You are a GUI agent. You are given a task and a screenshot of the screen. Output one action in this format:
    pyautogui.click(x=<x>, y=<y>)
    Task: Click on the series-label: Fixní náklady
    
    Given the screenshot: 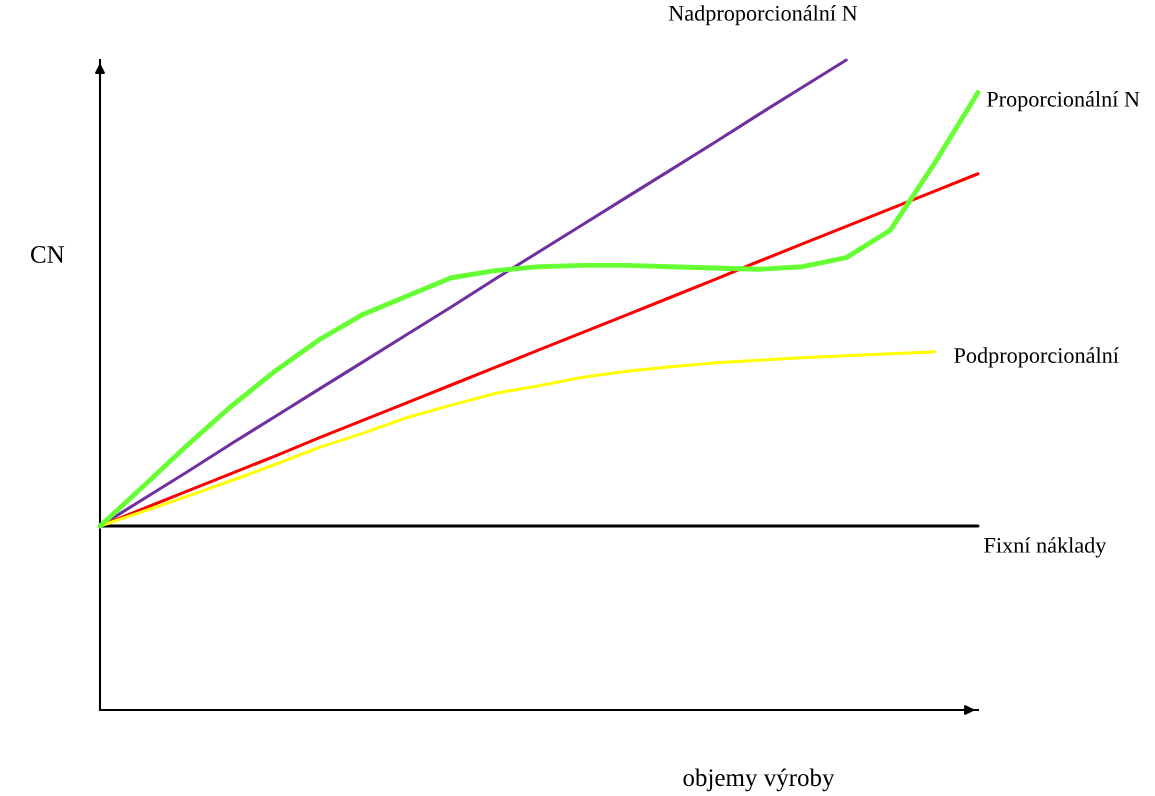 What is the action you would take?
    pyautogui.click(x=1045, y=547)
    